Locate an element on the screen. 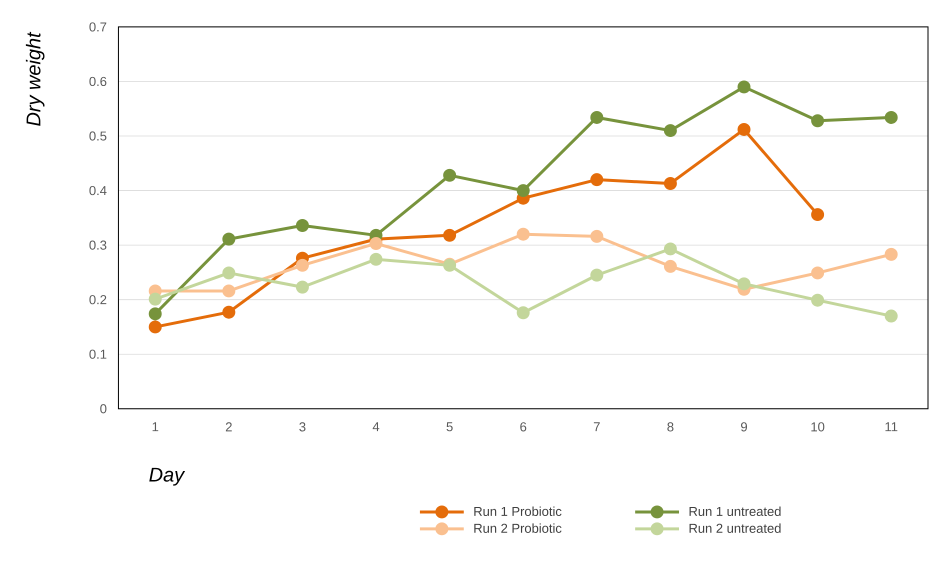  y-tick-label: 0.4 is located at coordinates (98, 190).